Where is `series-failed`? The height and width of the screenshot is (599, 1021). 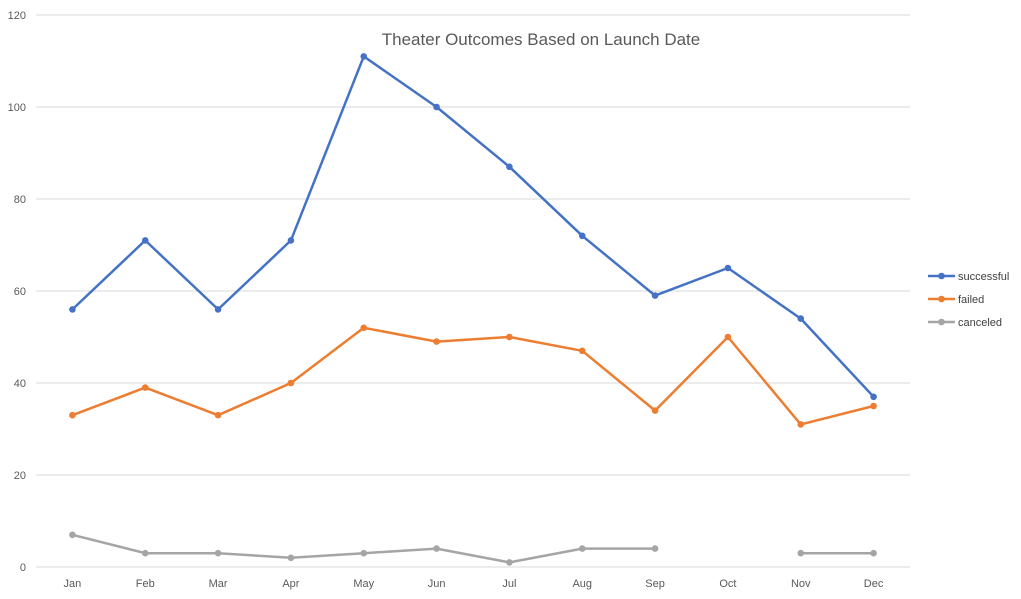 series-failed is located at coordinates (473, 376).